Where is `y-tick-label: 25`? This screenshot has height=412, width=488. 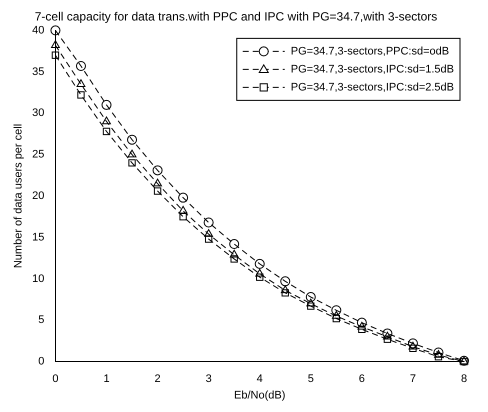 y-tick-label: 25 is located at coordinates (38, 154).